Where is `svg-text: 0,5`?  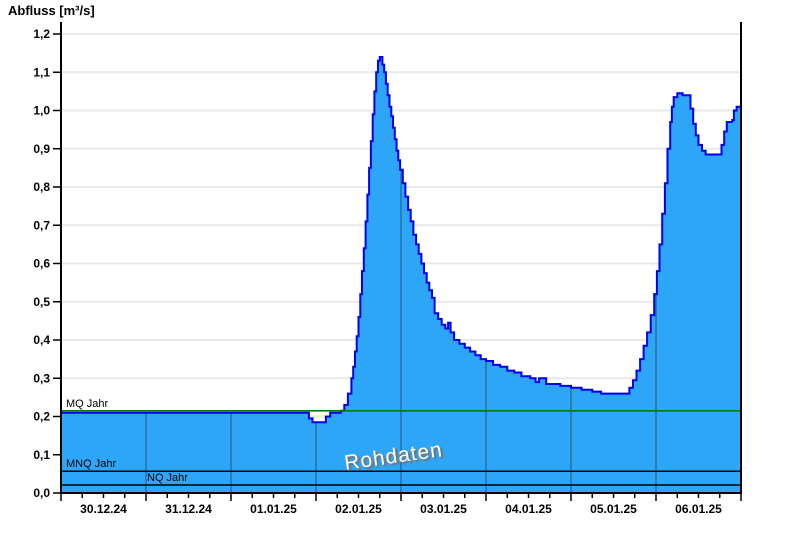
svg-text: 0,5 is located at coordinates (41, 302).